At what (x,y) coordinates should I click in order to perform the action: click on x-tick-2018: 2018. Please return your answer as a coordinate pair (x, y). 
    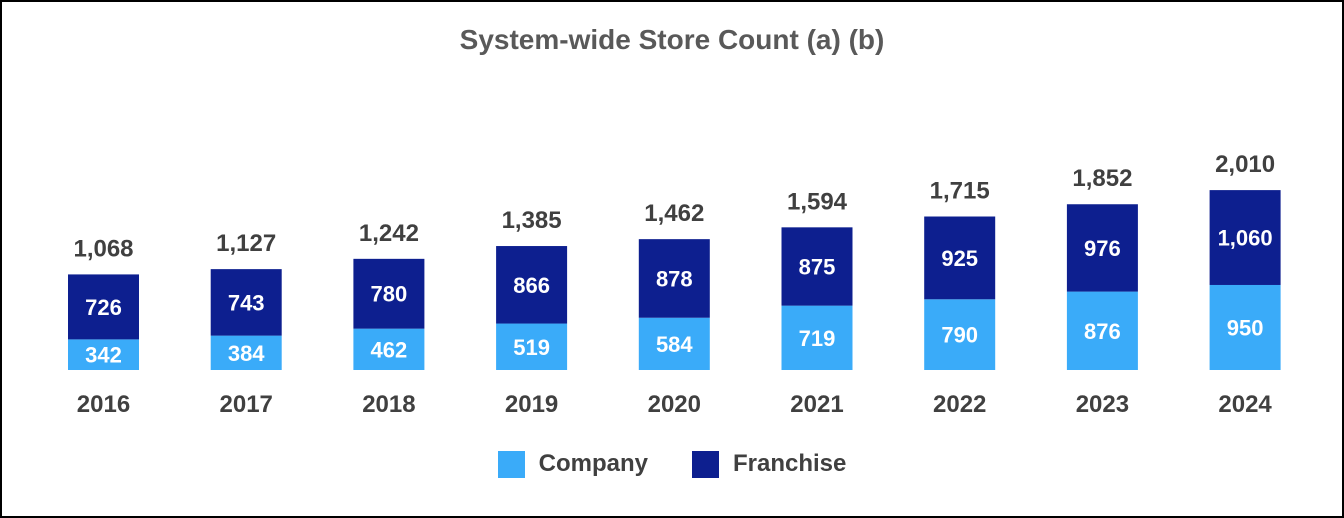
    Looking at the image, I should click on (388, 404).